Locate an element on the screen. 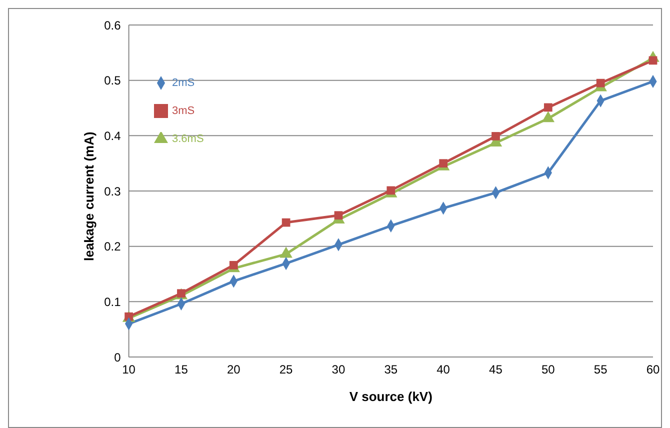  legend-label: 3mS is located at coordinates (183, 111).